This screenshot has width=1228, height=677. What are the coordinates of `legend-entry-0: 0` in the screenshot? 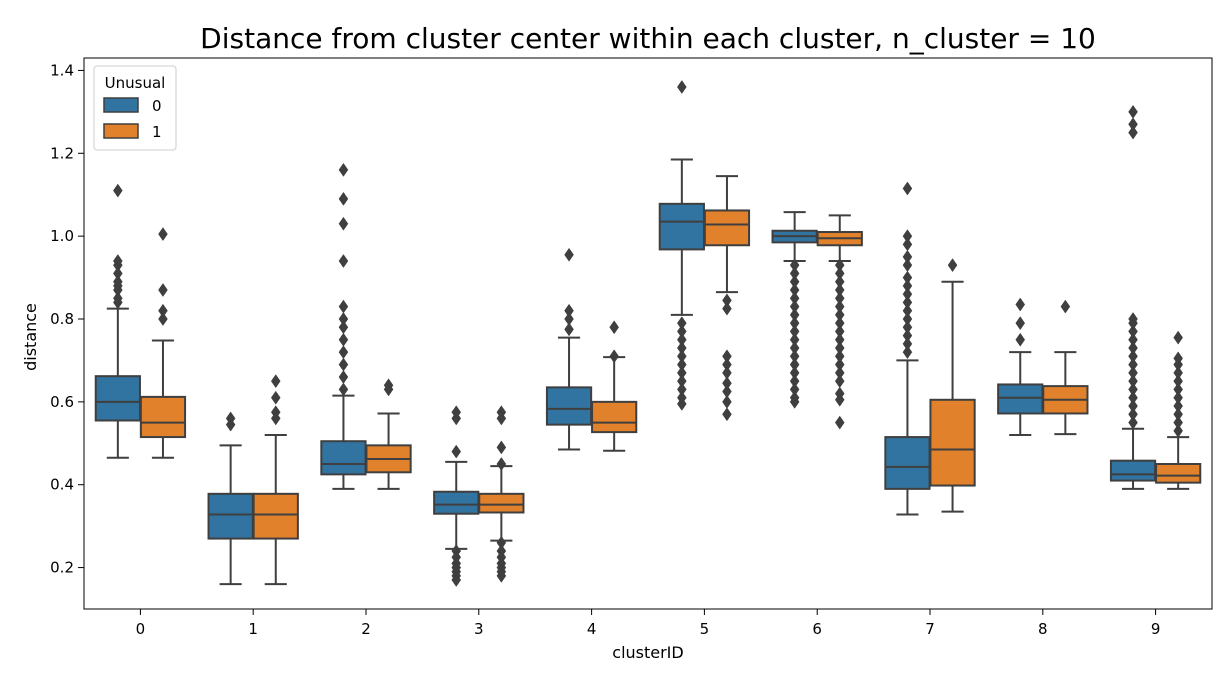 It's located at (157, 106).